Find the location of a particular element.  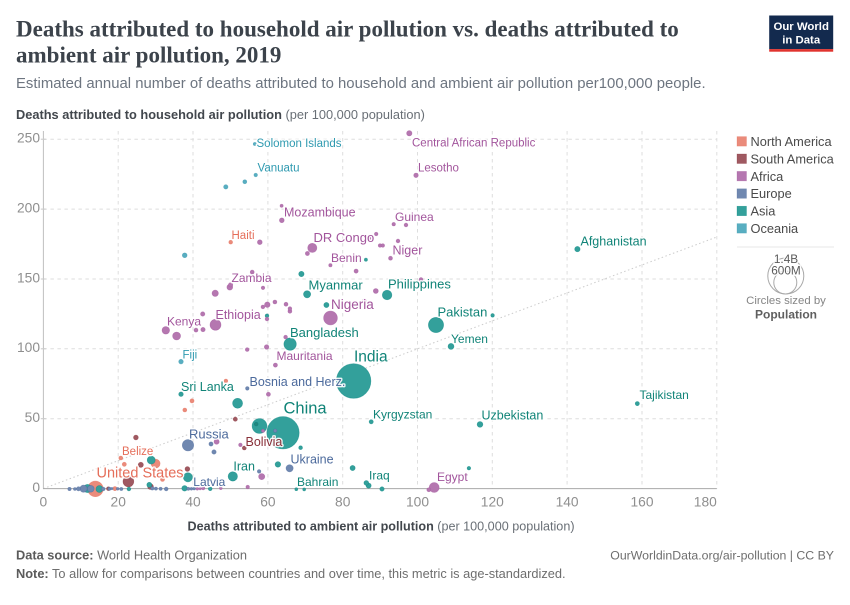

svg-text: Uzbekistan is located at coordinates (513, 416).